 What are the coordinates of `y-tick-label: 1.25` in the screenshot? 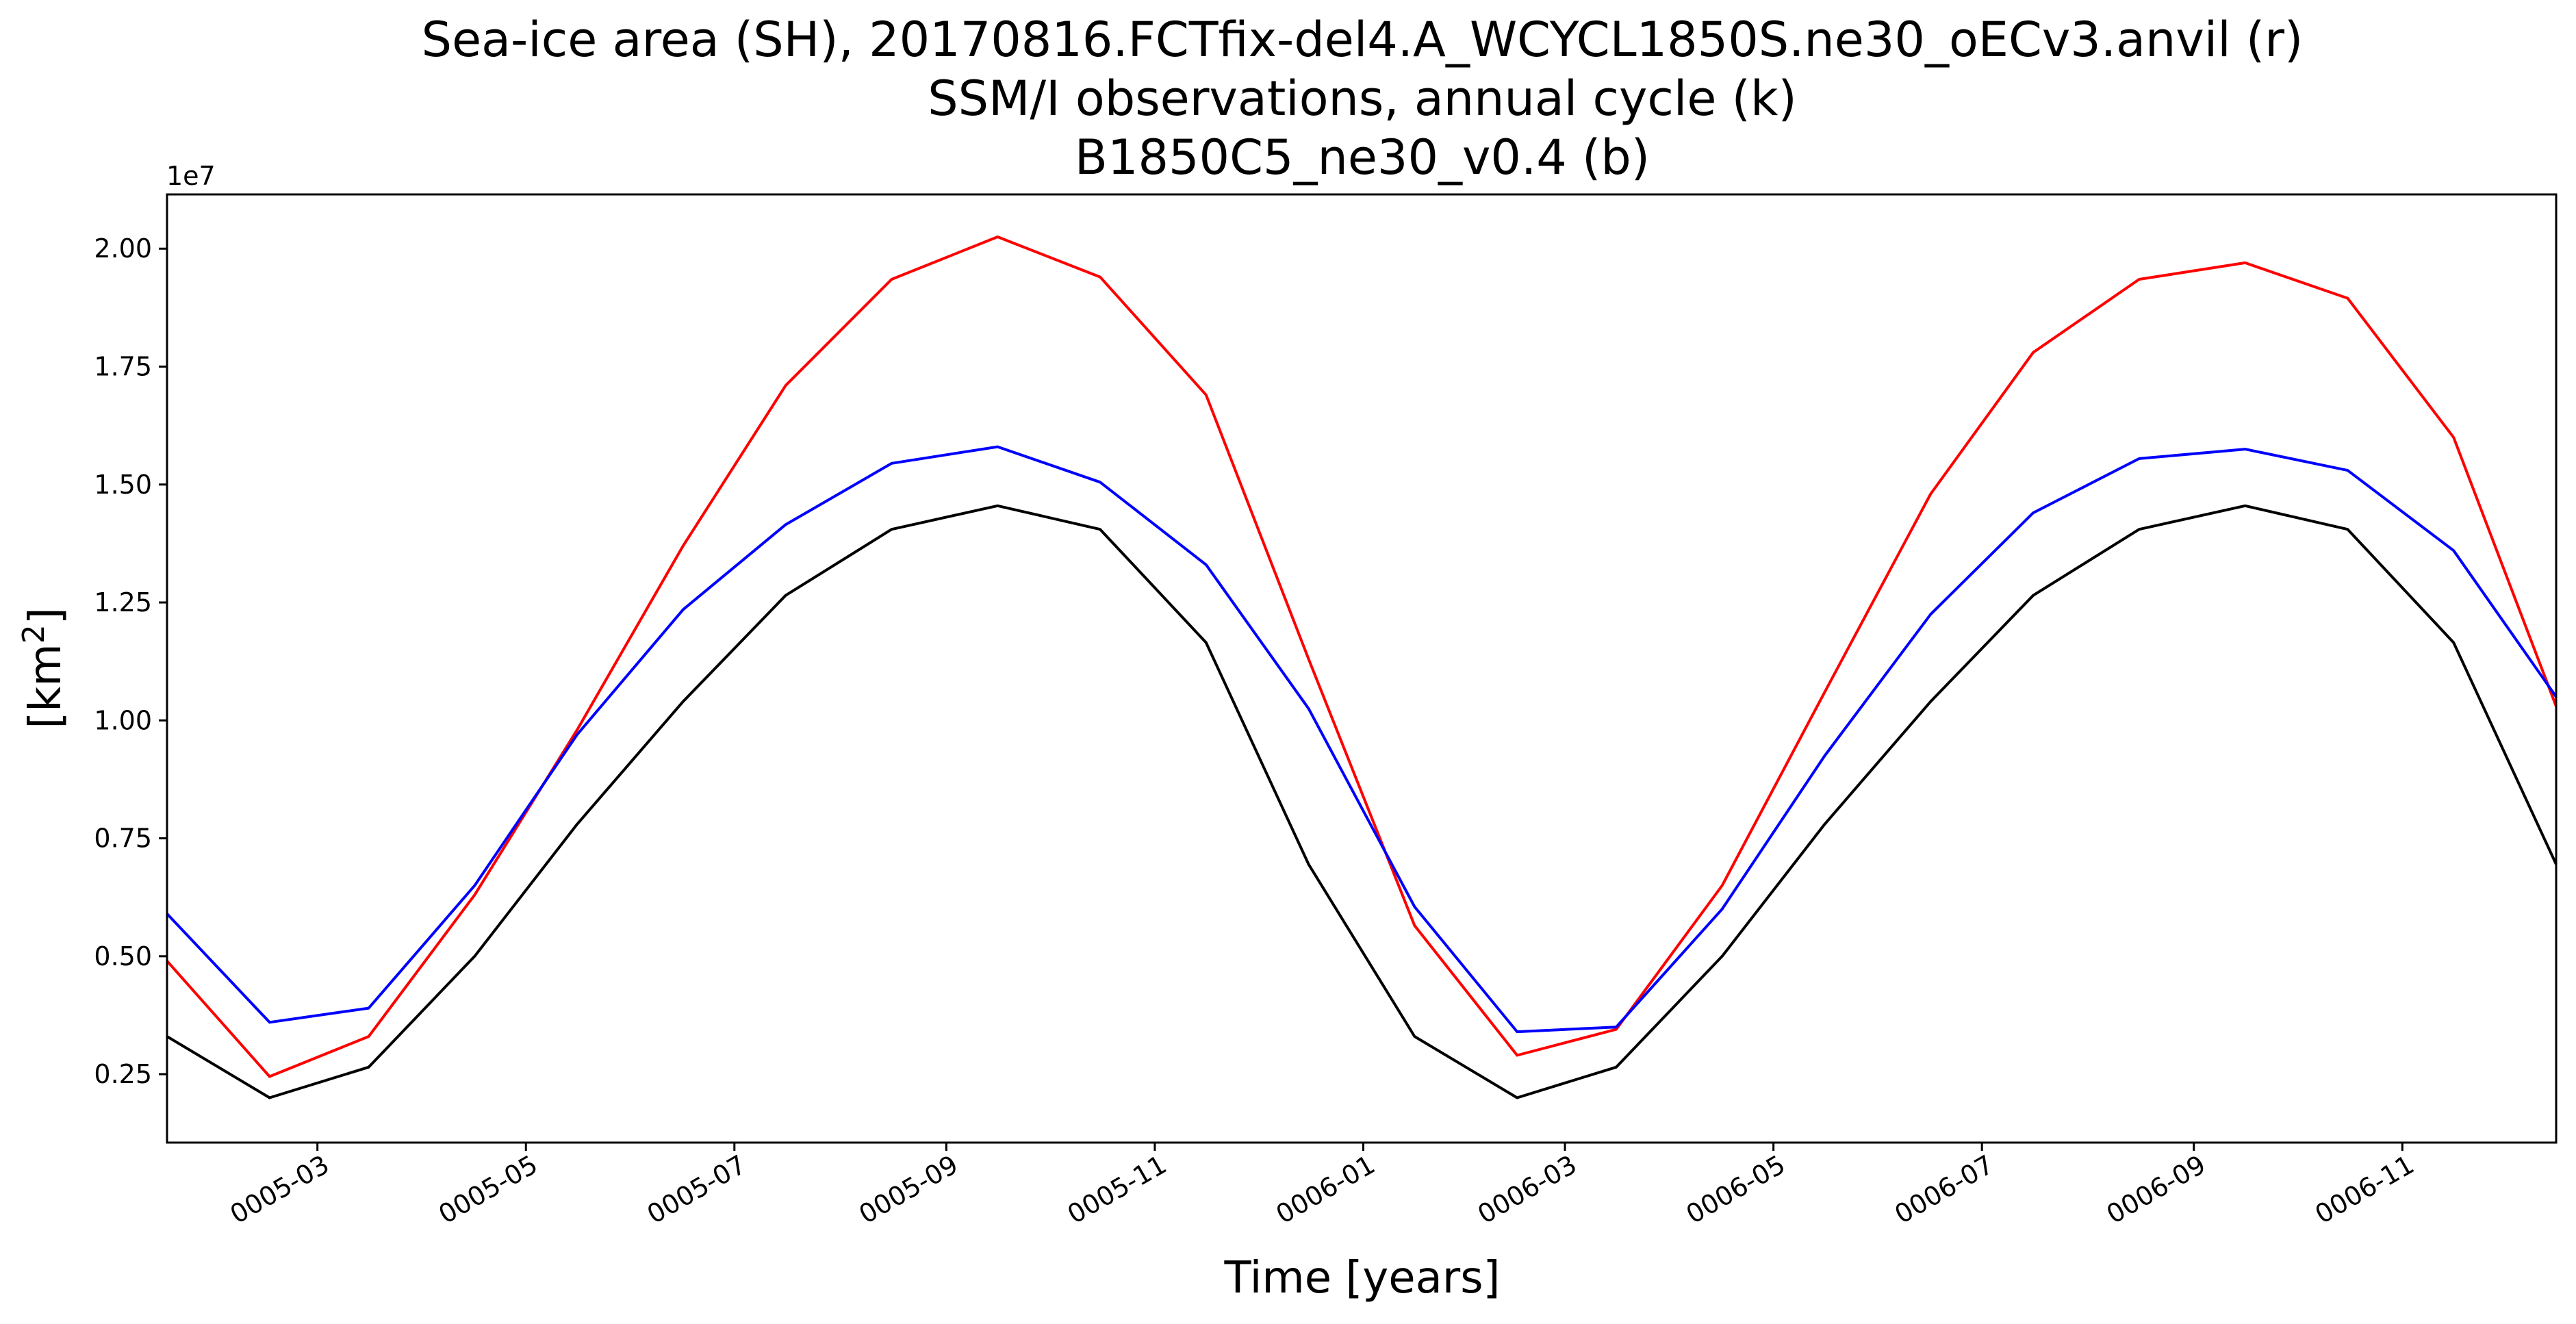 It's located at (123, 602).